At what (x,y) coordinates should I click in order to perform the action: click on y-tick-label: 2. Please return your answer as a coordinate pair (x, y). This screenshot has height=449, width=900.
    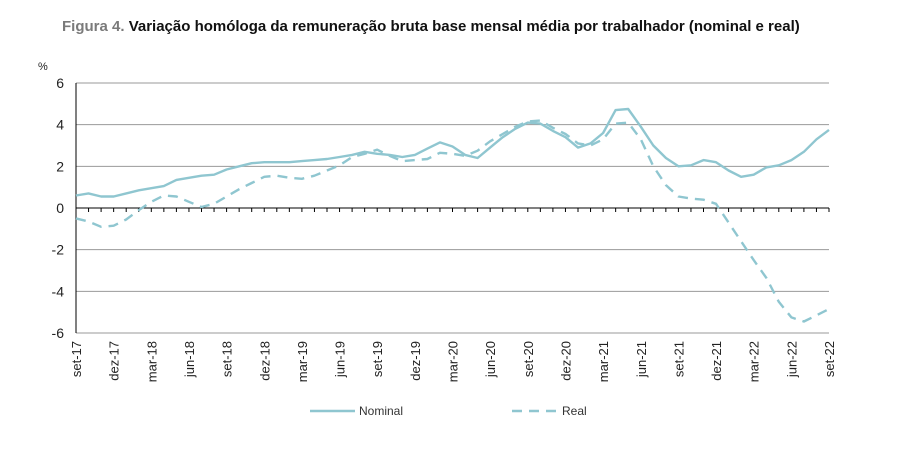
    Looking at the image, I should click on (60, 166).